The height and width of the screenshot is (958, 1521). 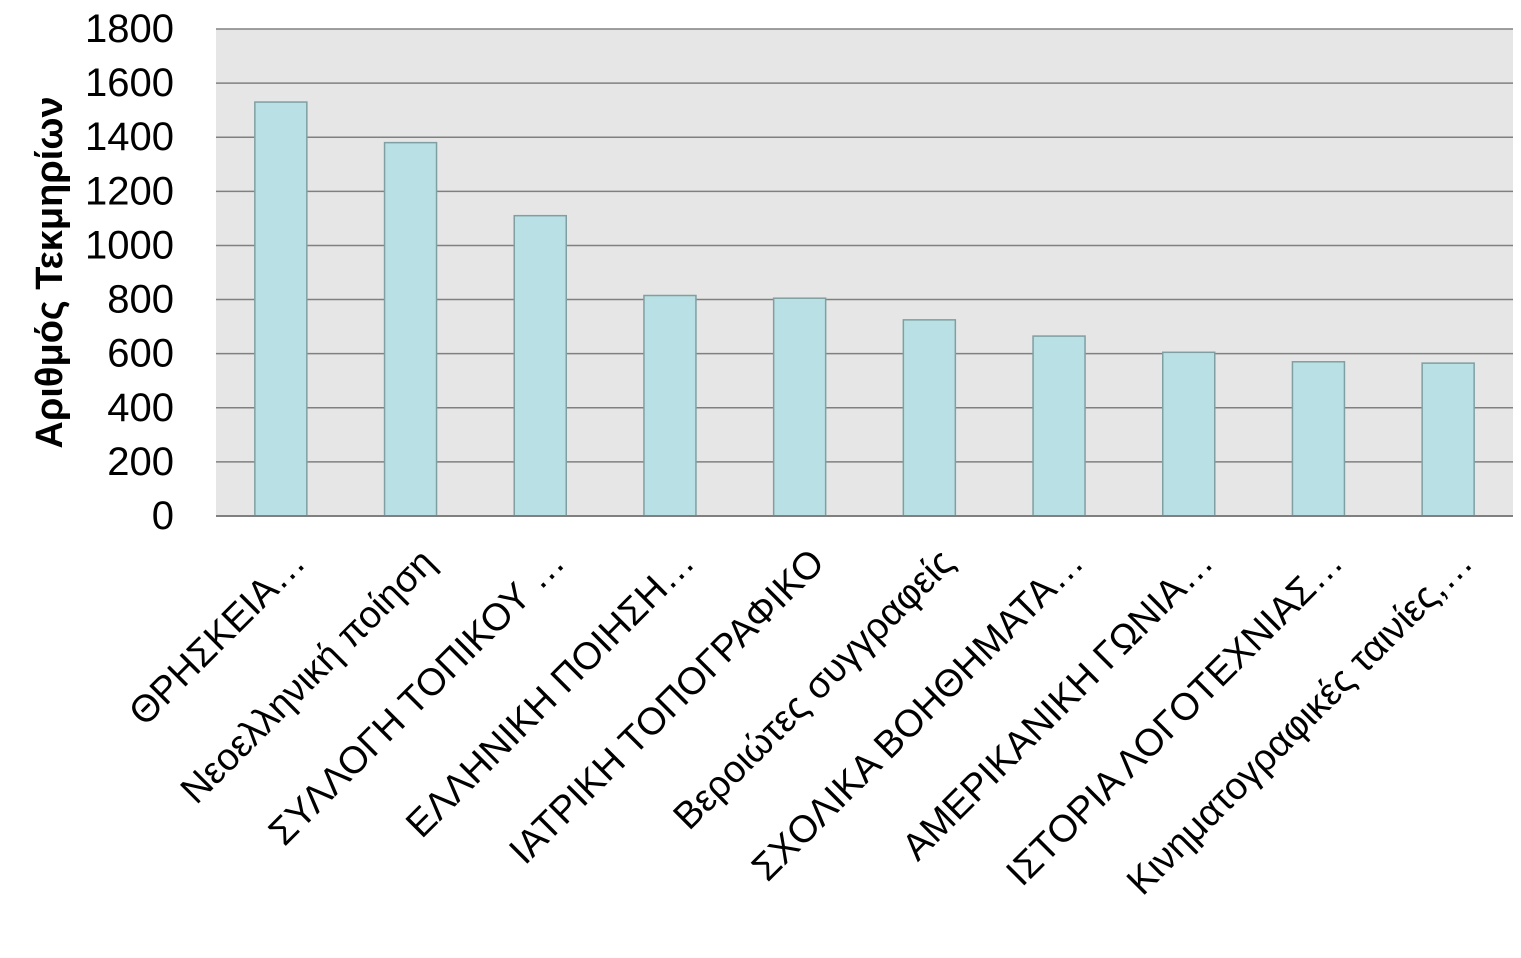 What do you see at coordinates (163, 516) in the screenshot?
I see `y-tick-label: 0` at bounding box center [163, 516].